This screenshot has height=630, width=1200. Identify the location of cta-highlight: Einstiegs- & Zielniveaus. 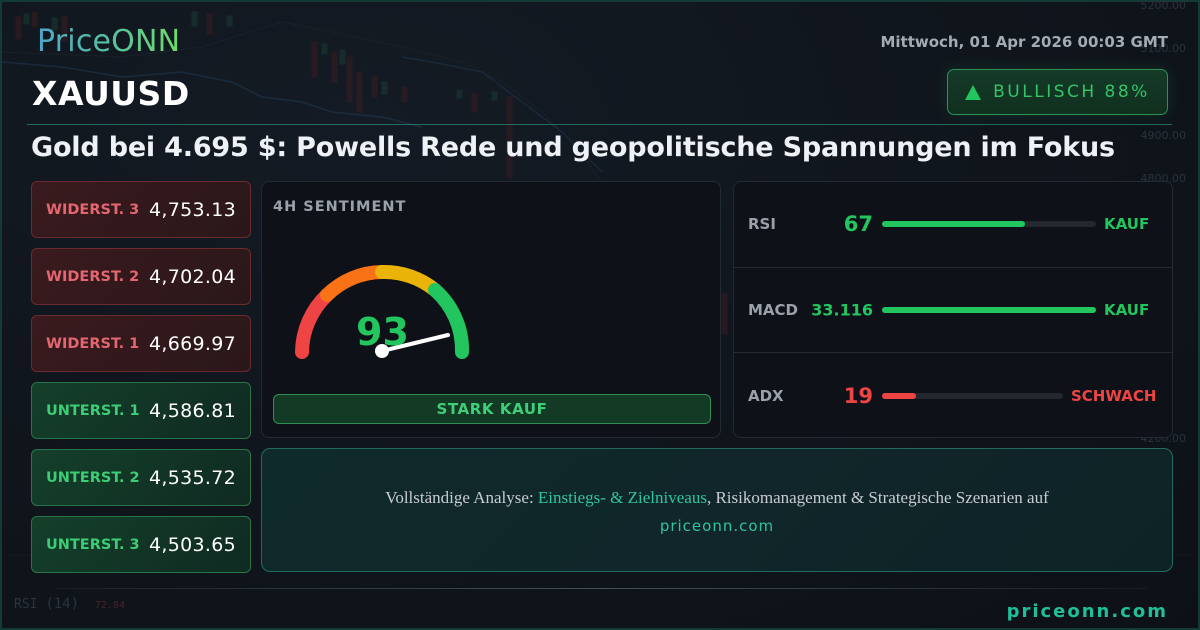
(622, 497).